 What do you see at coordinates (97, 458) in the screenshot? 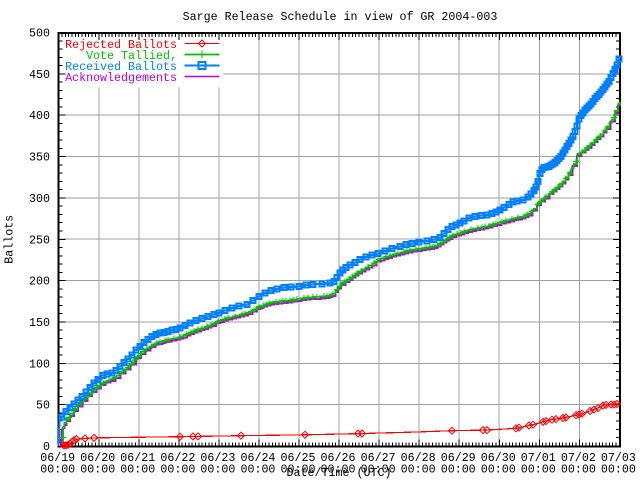
I see `svg-text: 06/20` at bounding box center [97, 458].